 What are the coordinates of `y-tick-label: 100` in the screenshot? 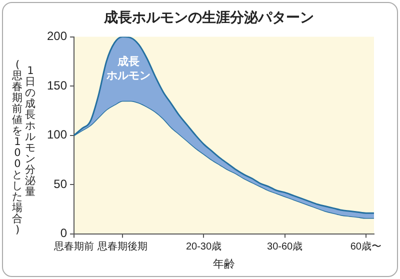 It's located at (57, 135).